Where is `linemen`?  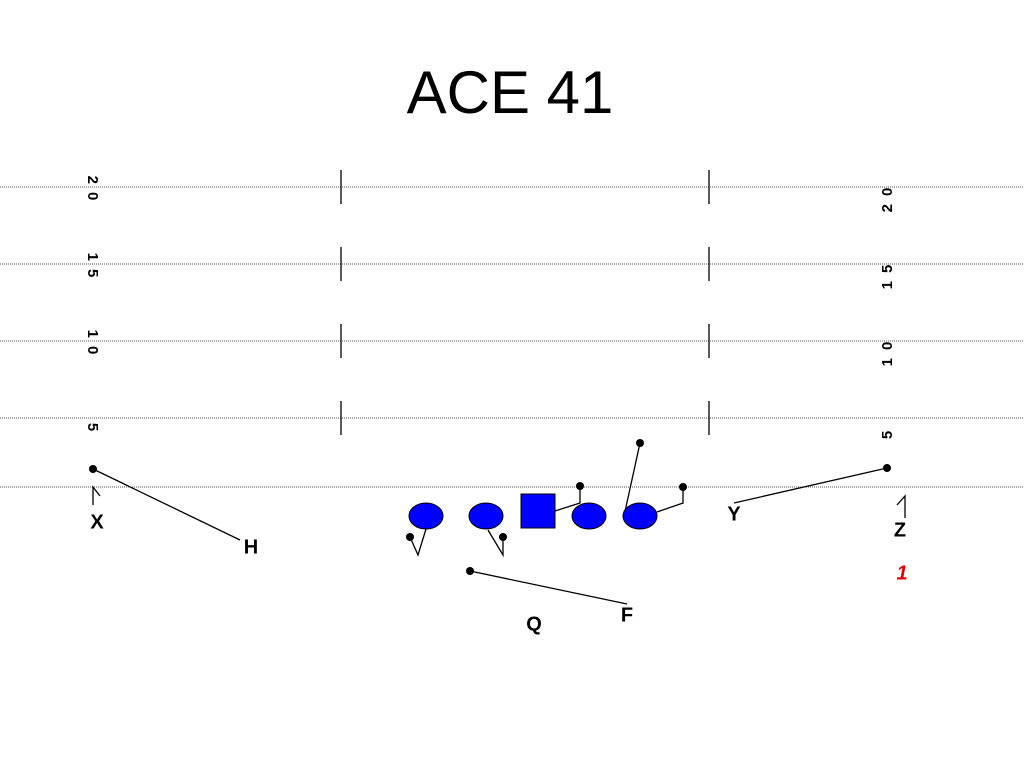
linemen is located at coordinates (533, 511).